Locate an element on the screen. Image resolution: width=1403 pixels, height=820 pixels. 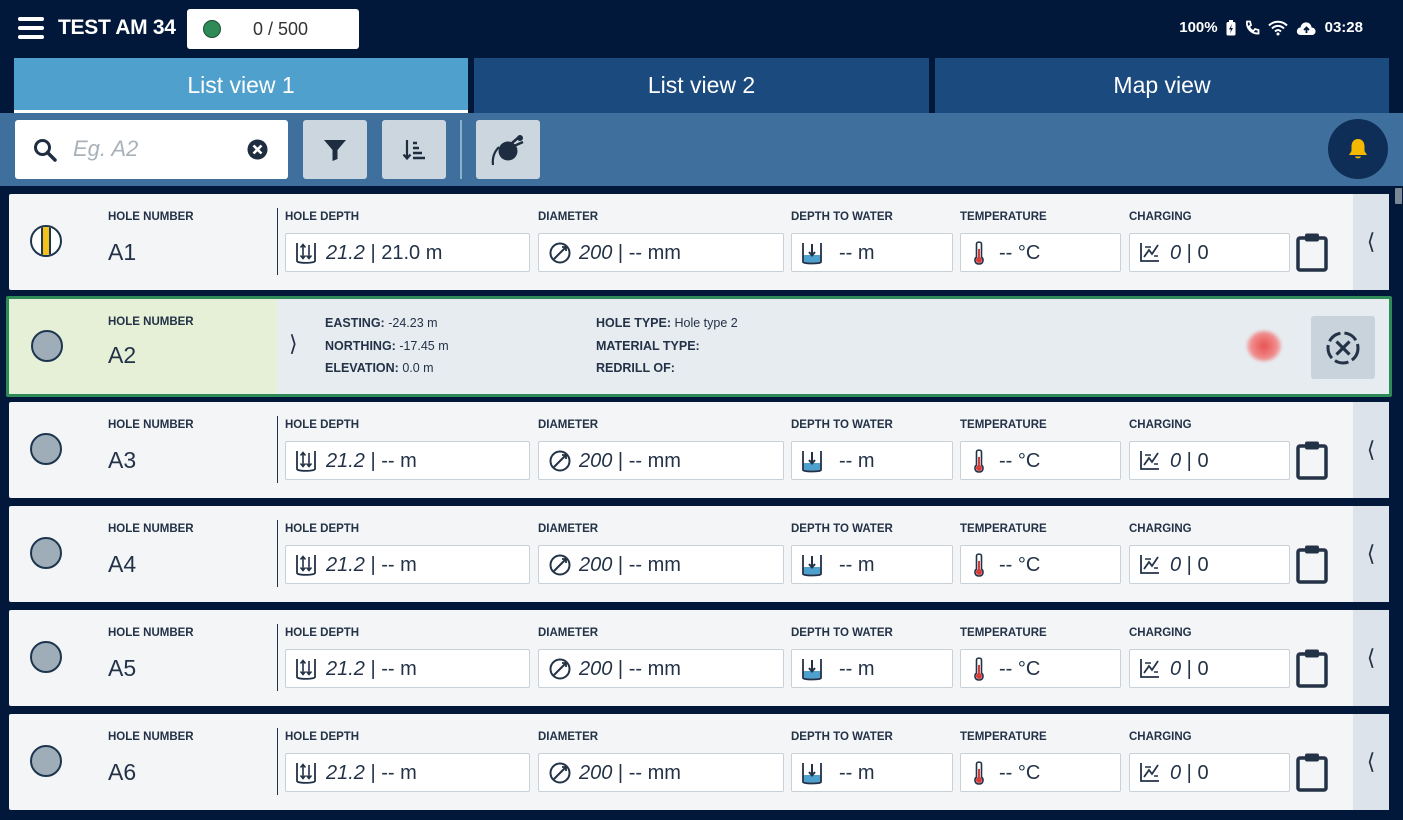
tab-map-view: Map view is located at coordinates (1162, 85).